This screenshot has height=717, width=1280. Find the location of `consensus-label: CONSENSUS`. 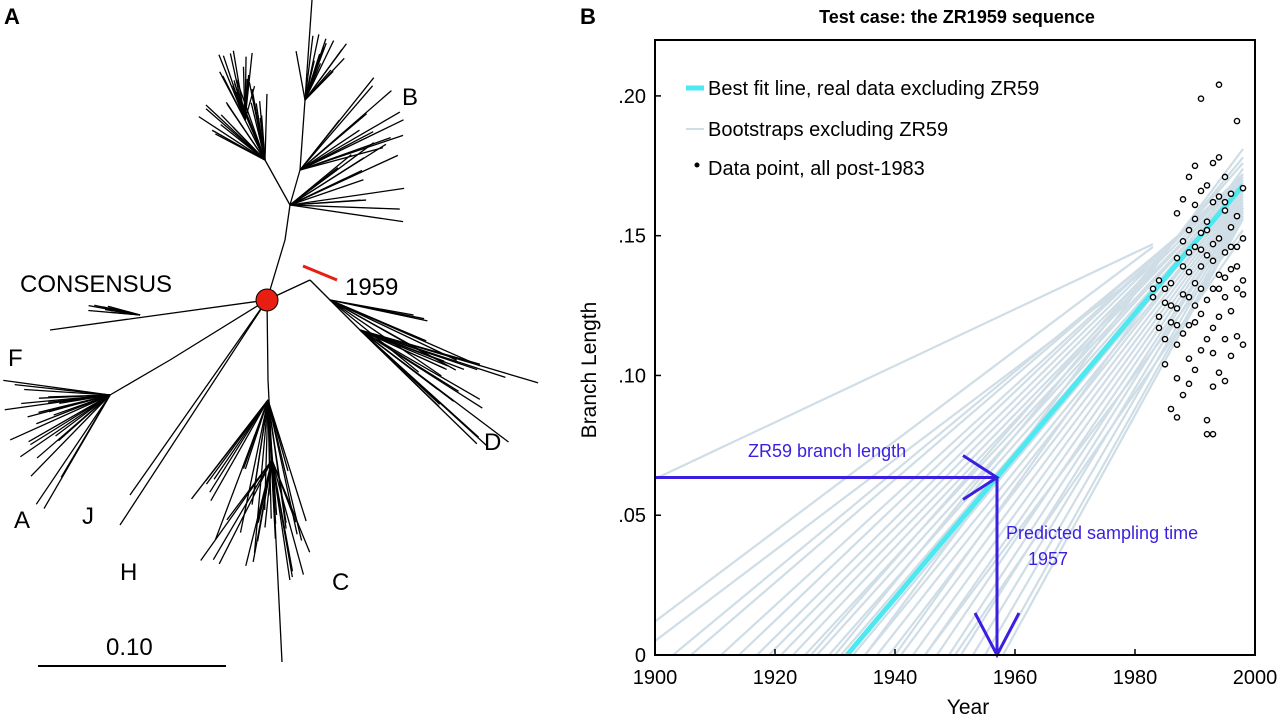

consensus-label: CONSENSUS is located at coordinates (96, 284).